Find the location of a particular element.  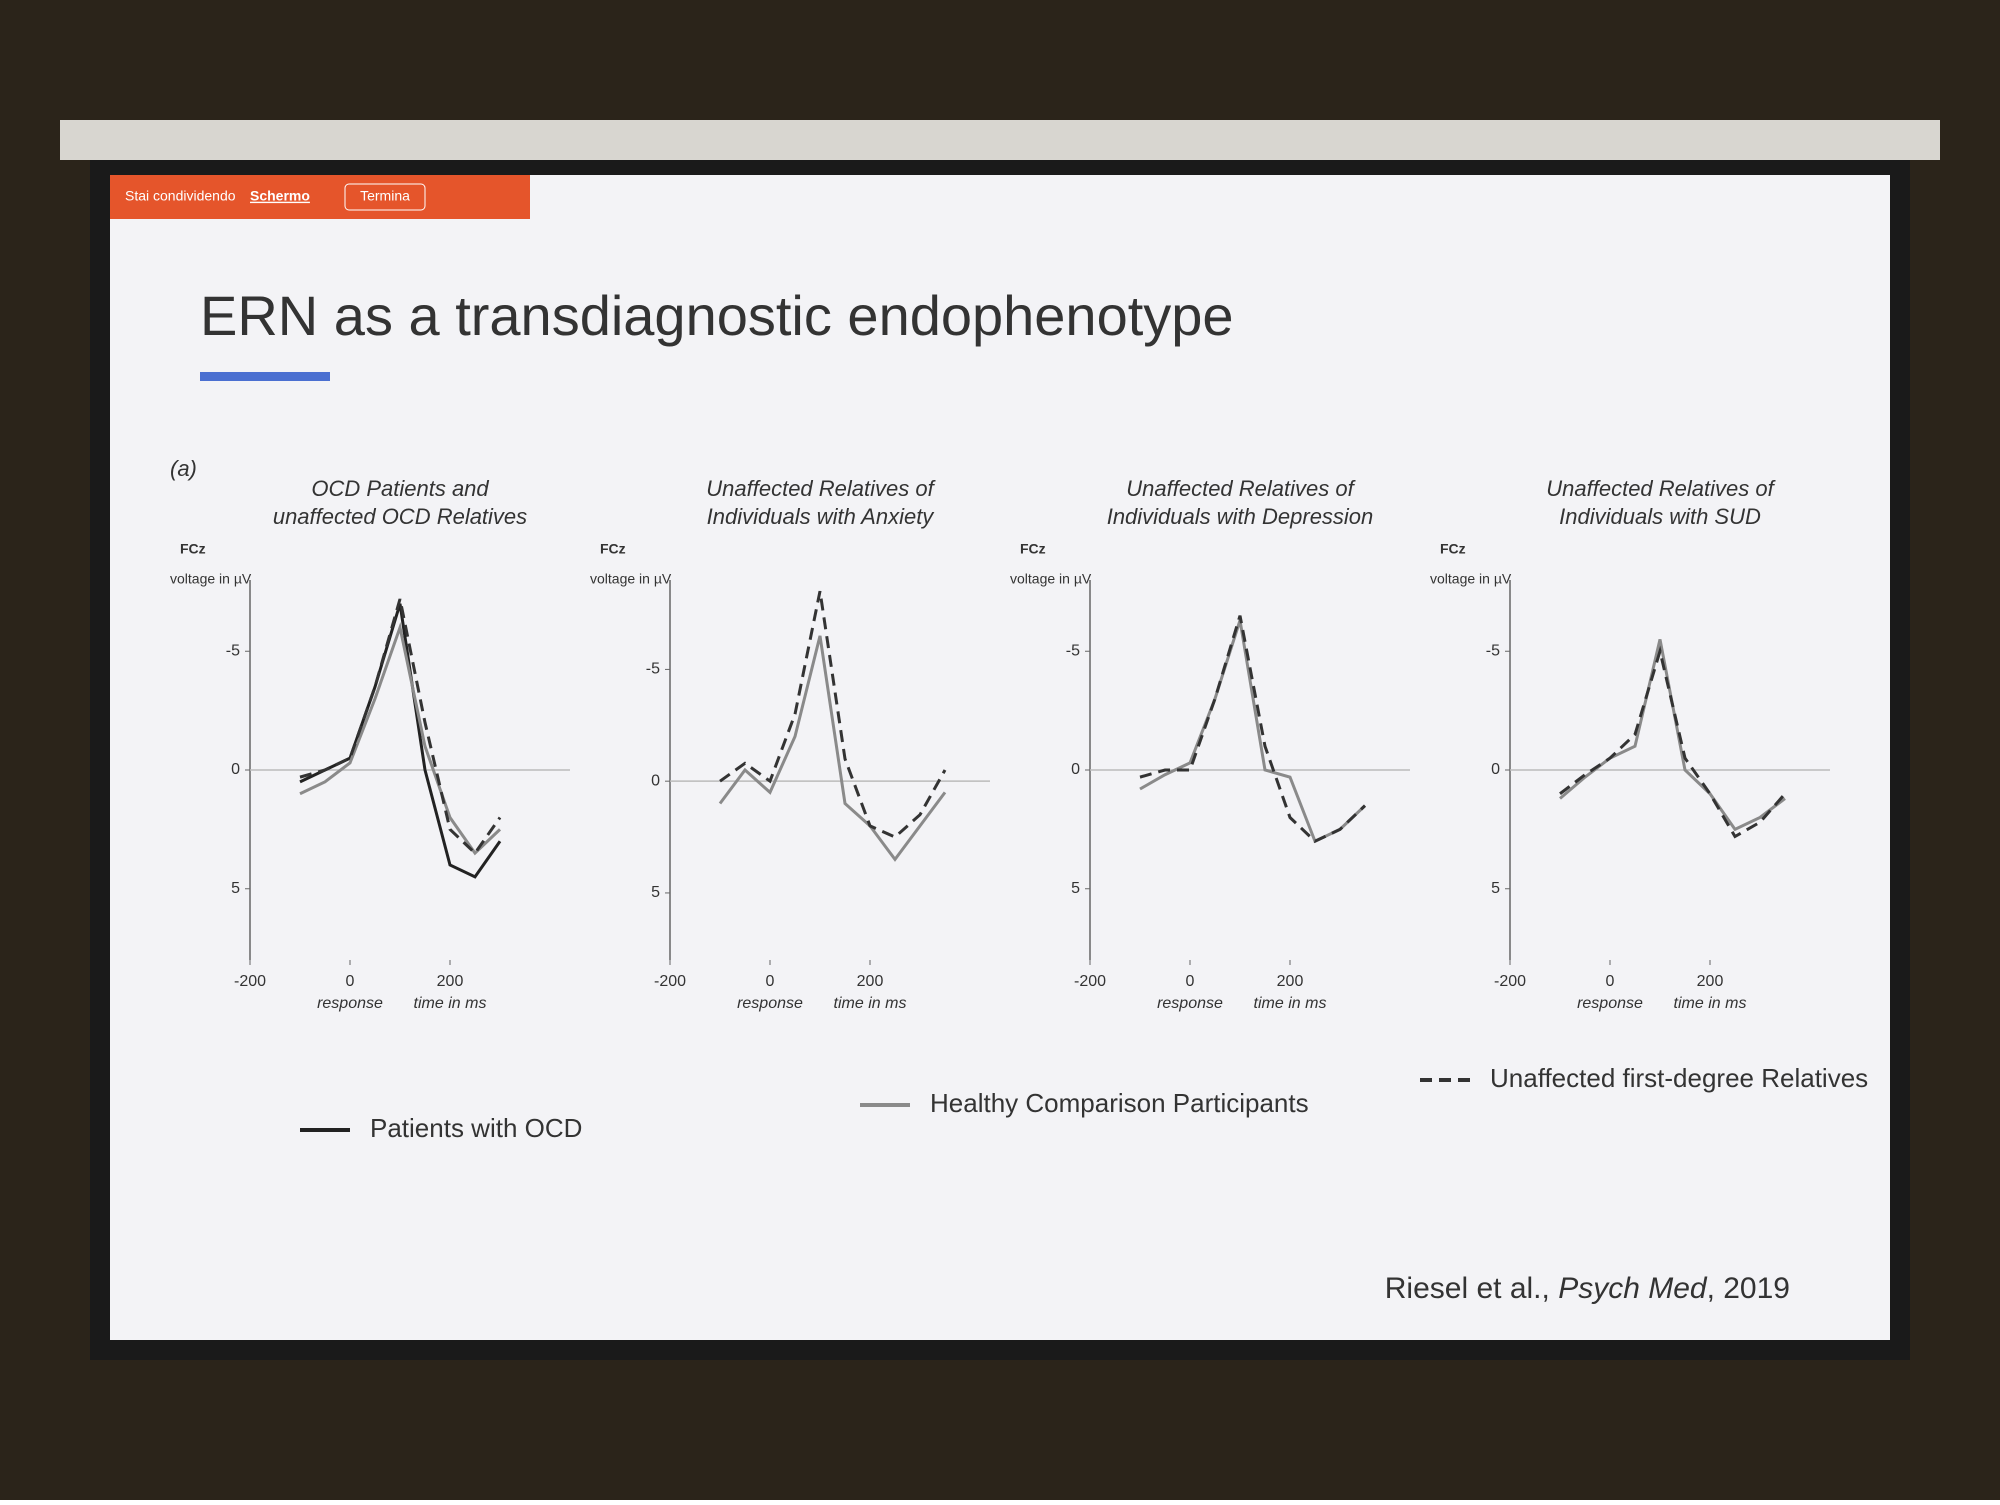

panel-title: unaffected OCD Relatives is located at coordinates (400, 516).